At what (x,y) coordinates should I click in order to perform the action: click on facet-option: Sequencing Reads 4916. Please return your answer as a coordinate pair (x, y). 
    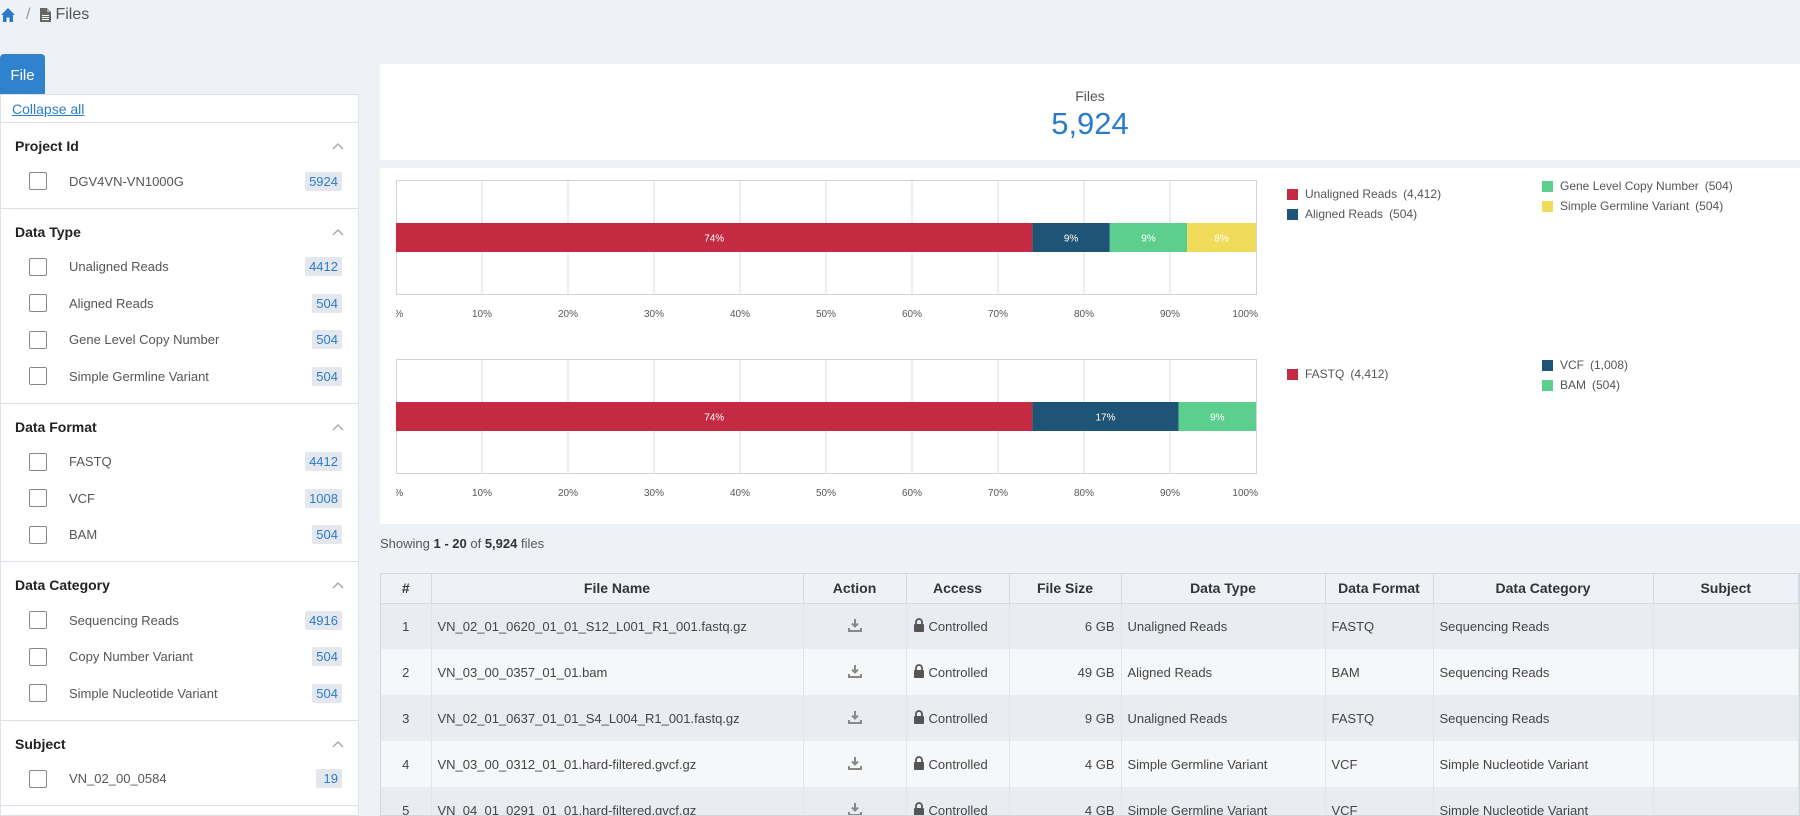
    Looking at the image, I should click on (179, 620).